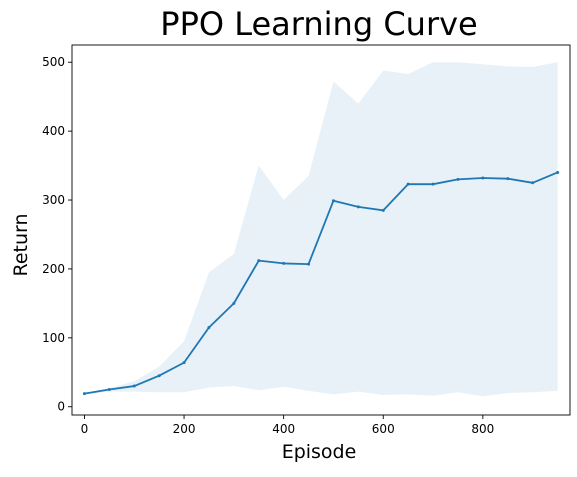 Image resolution: width=577 pixels, height=477 pixels. Describe the element at coordinates (184, 429) in the screenshot. I see `x-tick-label: 200` at that location.